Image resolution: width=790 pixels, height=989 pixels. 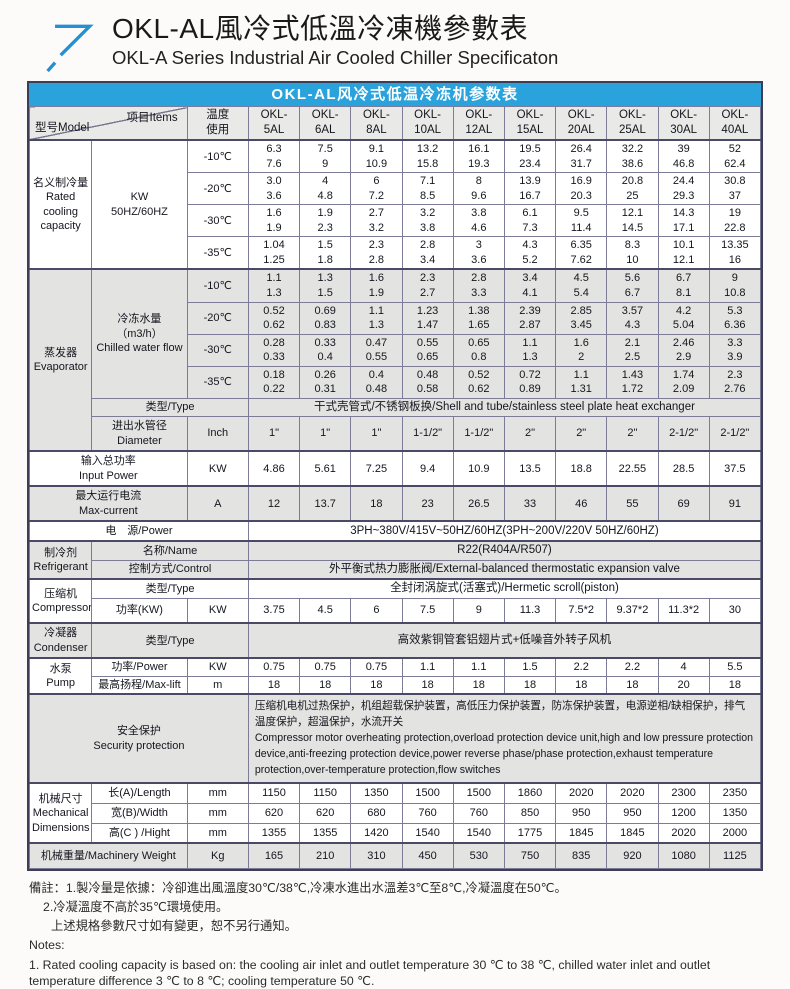 I want to click on value-cell: 12.1 14.5, so click(x=632, y=221).